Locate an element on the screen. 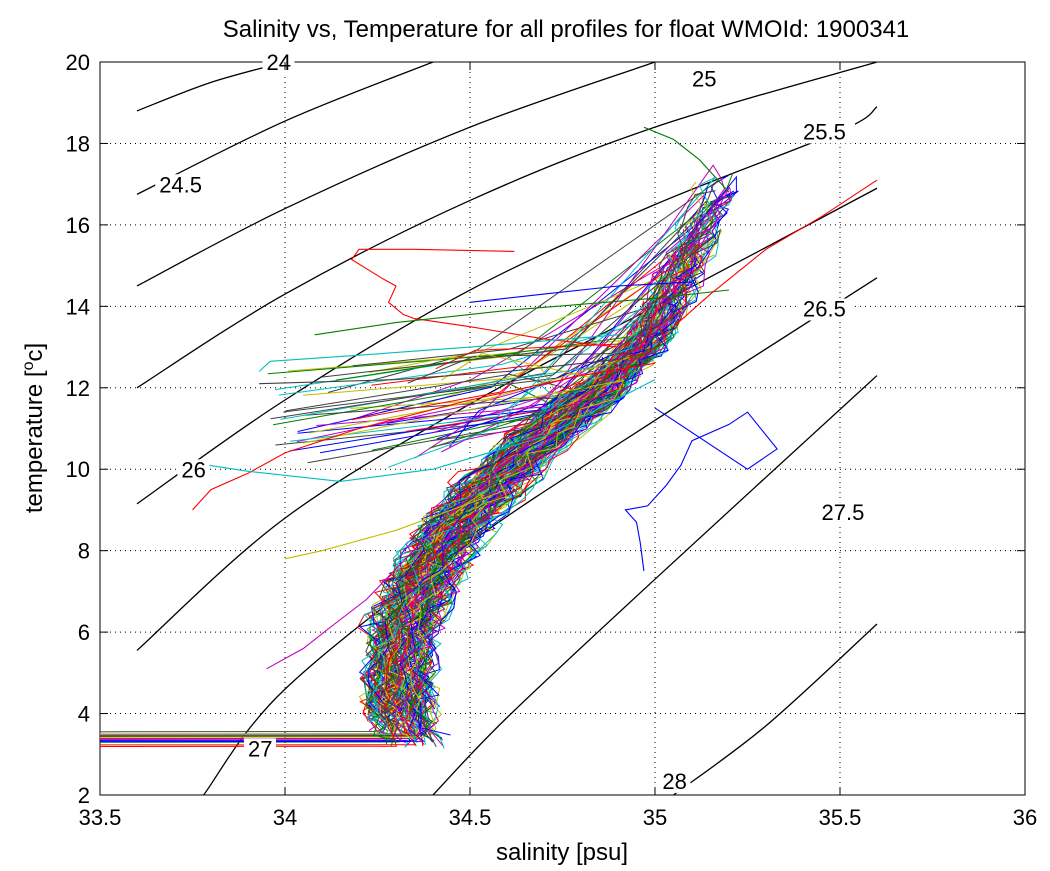  y-tick-label: 14 is located at coordinates (78, 306).